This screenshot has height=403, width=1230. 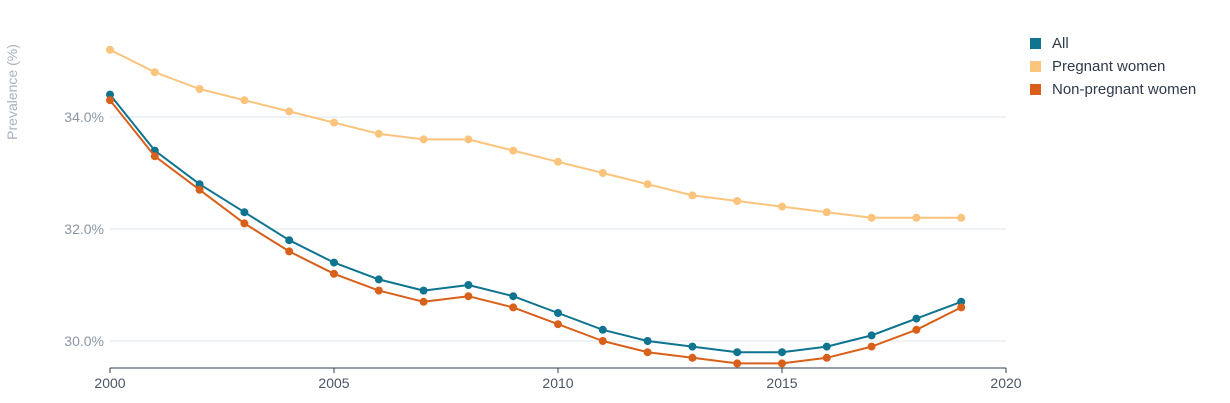 I want to click on y-tick-label: 32.0%, so click(x=84, y=229).